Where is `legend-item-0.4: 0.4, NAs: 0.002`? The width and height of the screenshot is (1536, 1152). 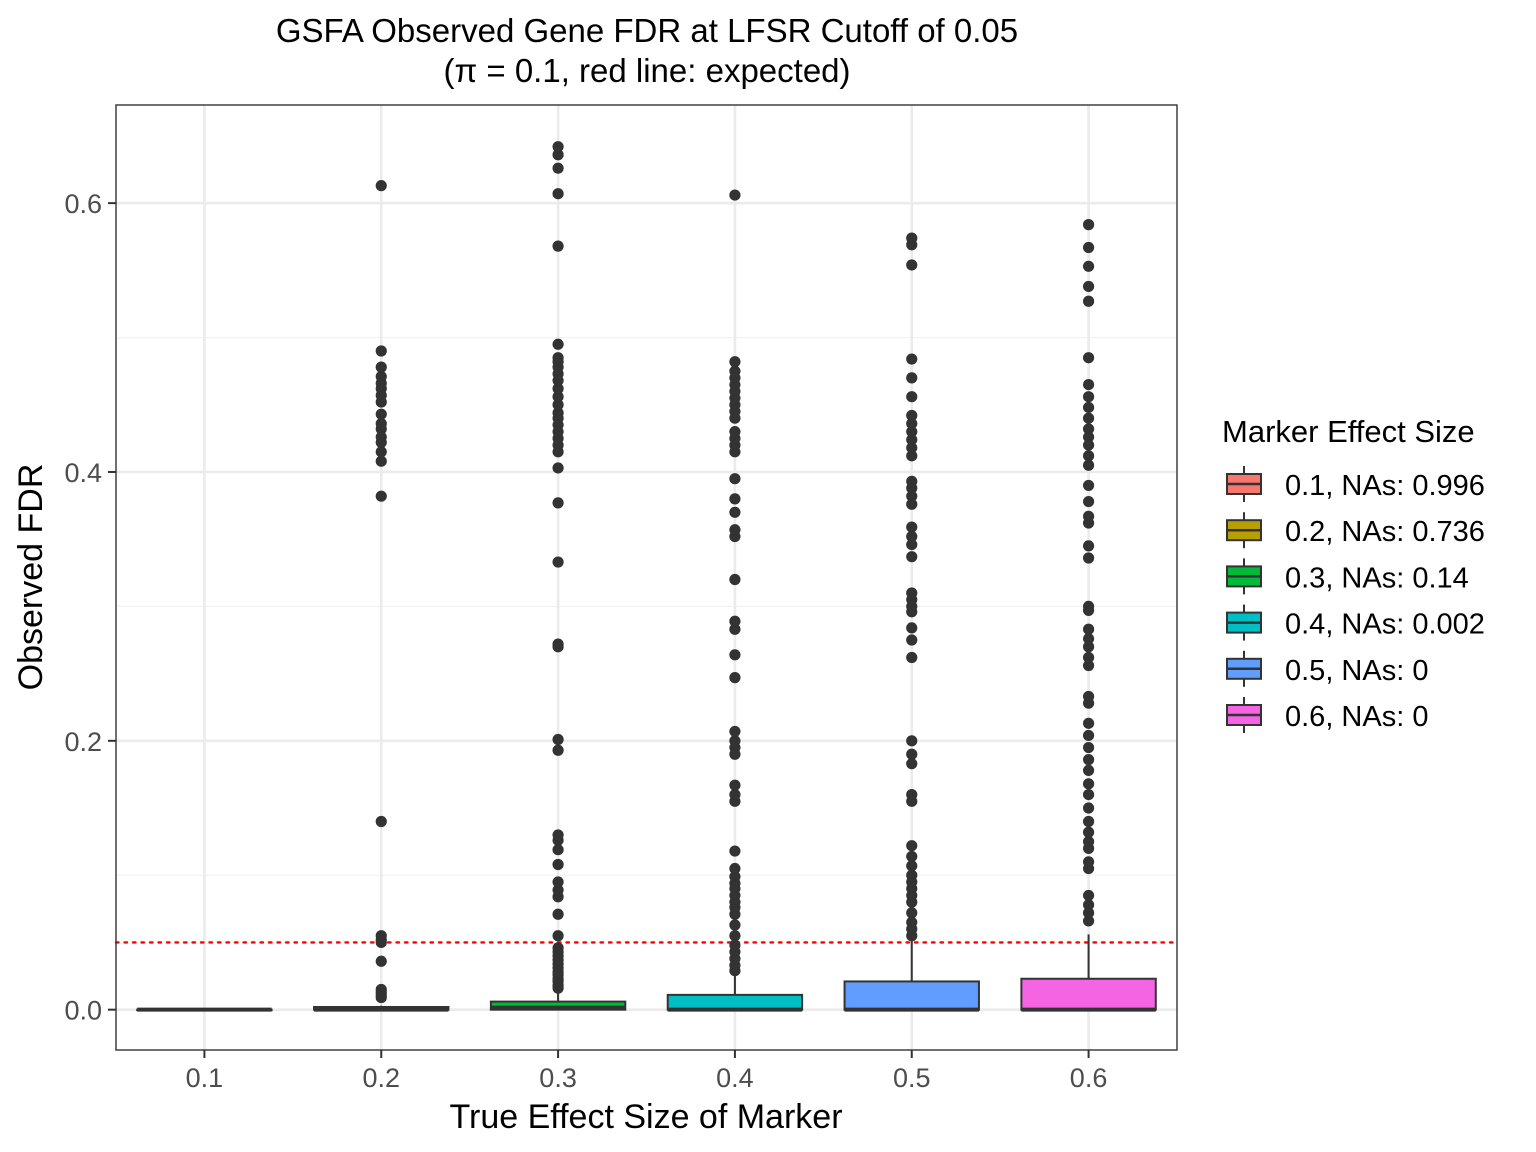
legend-item-0.4: 0.4, NAs: 0.002 is located at coordinates (1355, 622).